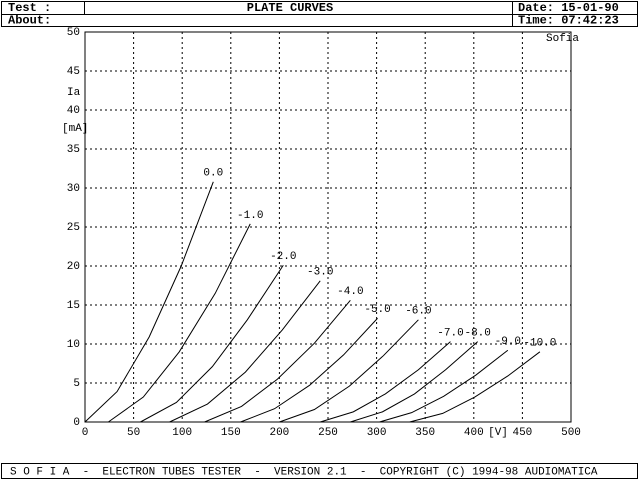 The width and height of the screenshot is (640, 480). Describe the element at coordinates (76, 423) in the screenshot. I see `y-tick-label: 0` at that location.